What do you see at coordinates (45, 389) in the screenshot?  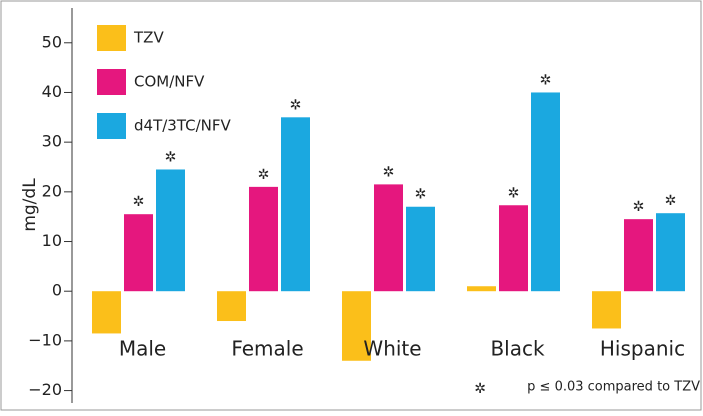 I see `y-tick-label: −20` at bounding box center [45, 389].